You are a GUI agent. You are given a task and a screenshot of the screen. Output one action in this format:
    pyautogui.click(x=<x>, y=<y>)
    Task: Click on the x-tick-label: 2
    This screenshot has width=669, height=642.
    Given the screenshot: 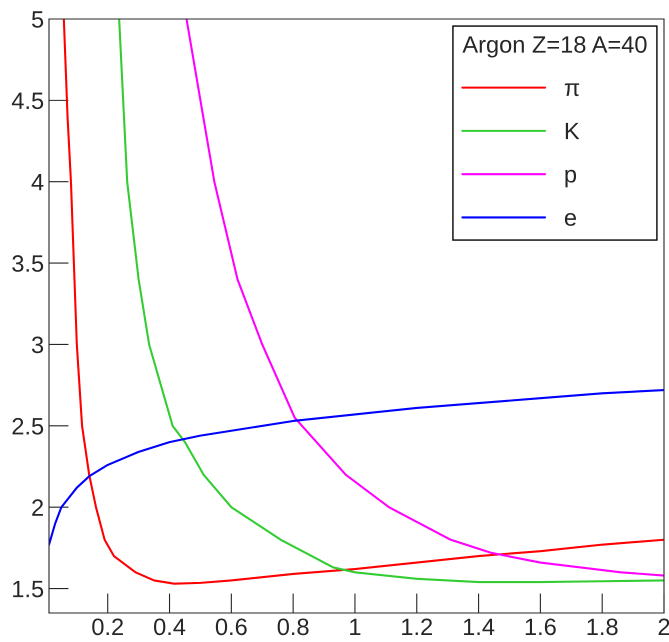 What is the action you would take?
    pyautogui.click(x=663, y=626)
    